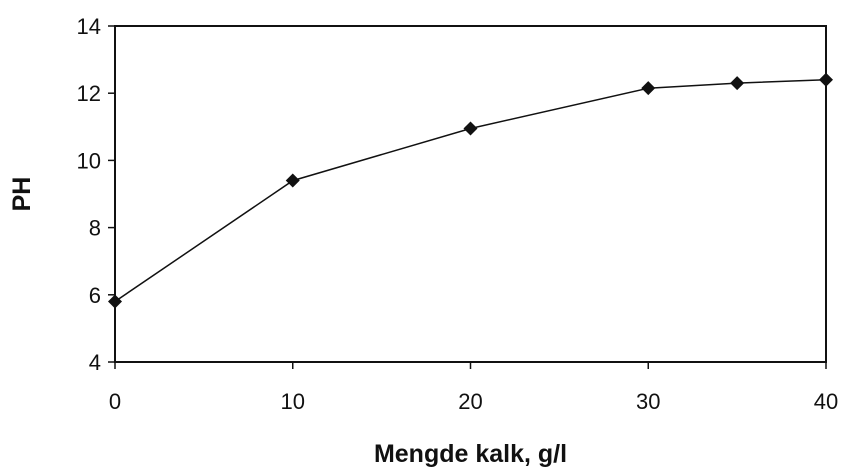 This screenshot has height=472, width=846. What do you see at coordinates (470, 454) in the screenshot?
I see `x-axis-title: Mengde kalk, g/l` at bounding box center [470, 454].